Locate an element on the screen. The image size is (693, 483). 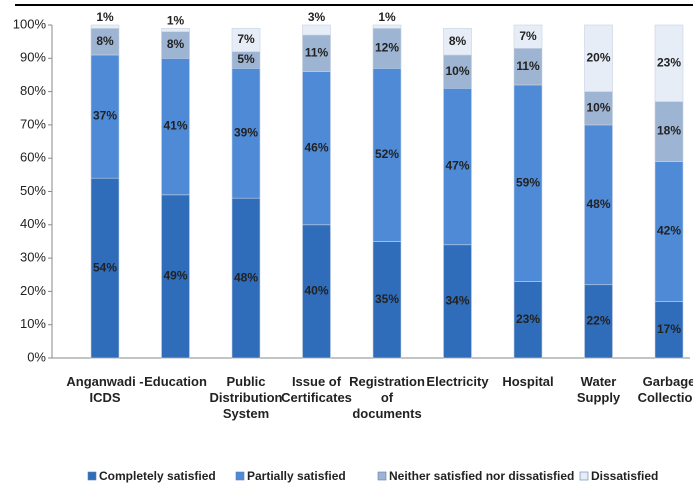
legend-label: Dissatisfied is located at coordinates (624, 476).